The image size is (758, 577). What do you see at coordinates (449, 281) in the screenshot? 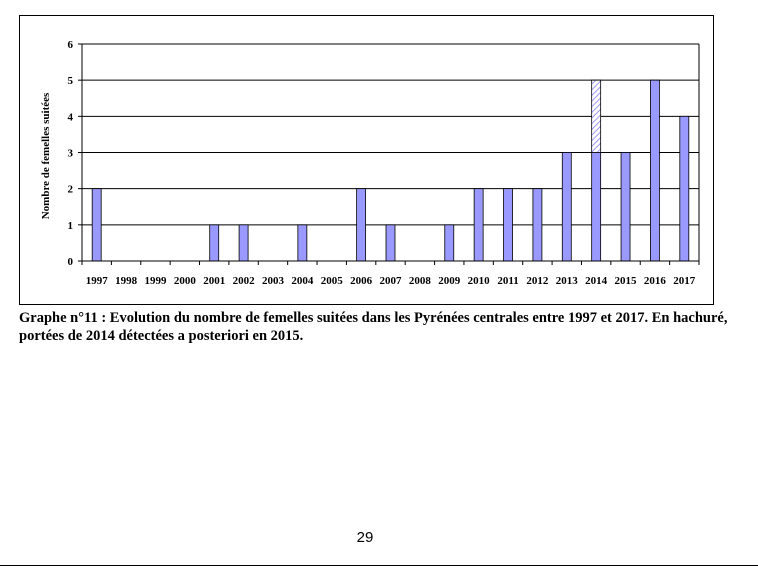
I see `x-tick-label: 2009` at bounding box center [449, 281].